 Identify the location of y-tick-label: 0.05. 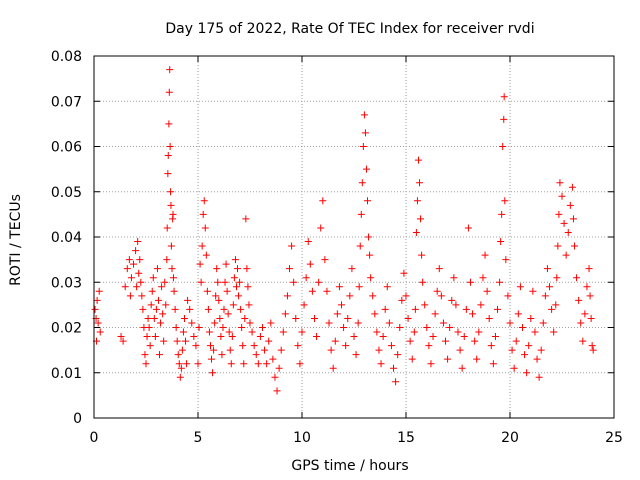
(66, 193).